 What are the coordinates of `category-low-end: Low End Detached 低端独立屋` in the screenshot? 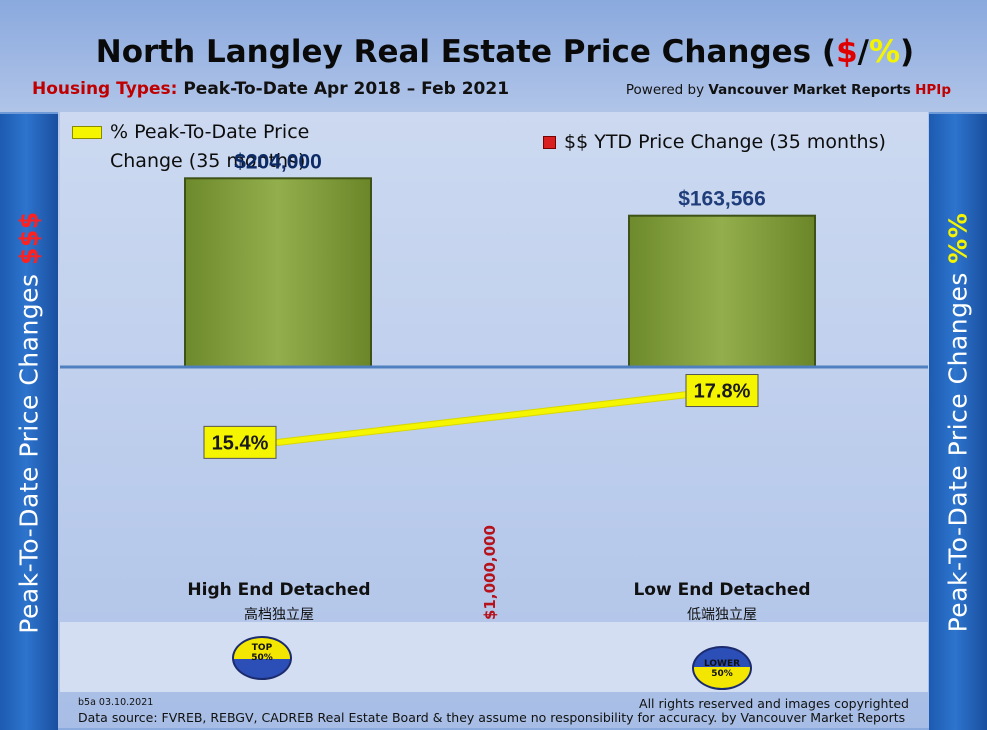 It's located at (722, 601).